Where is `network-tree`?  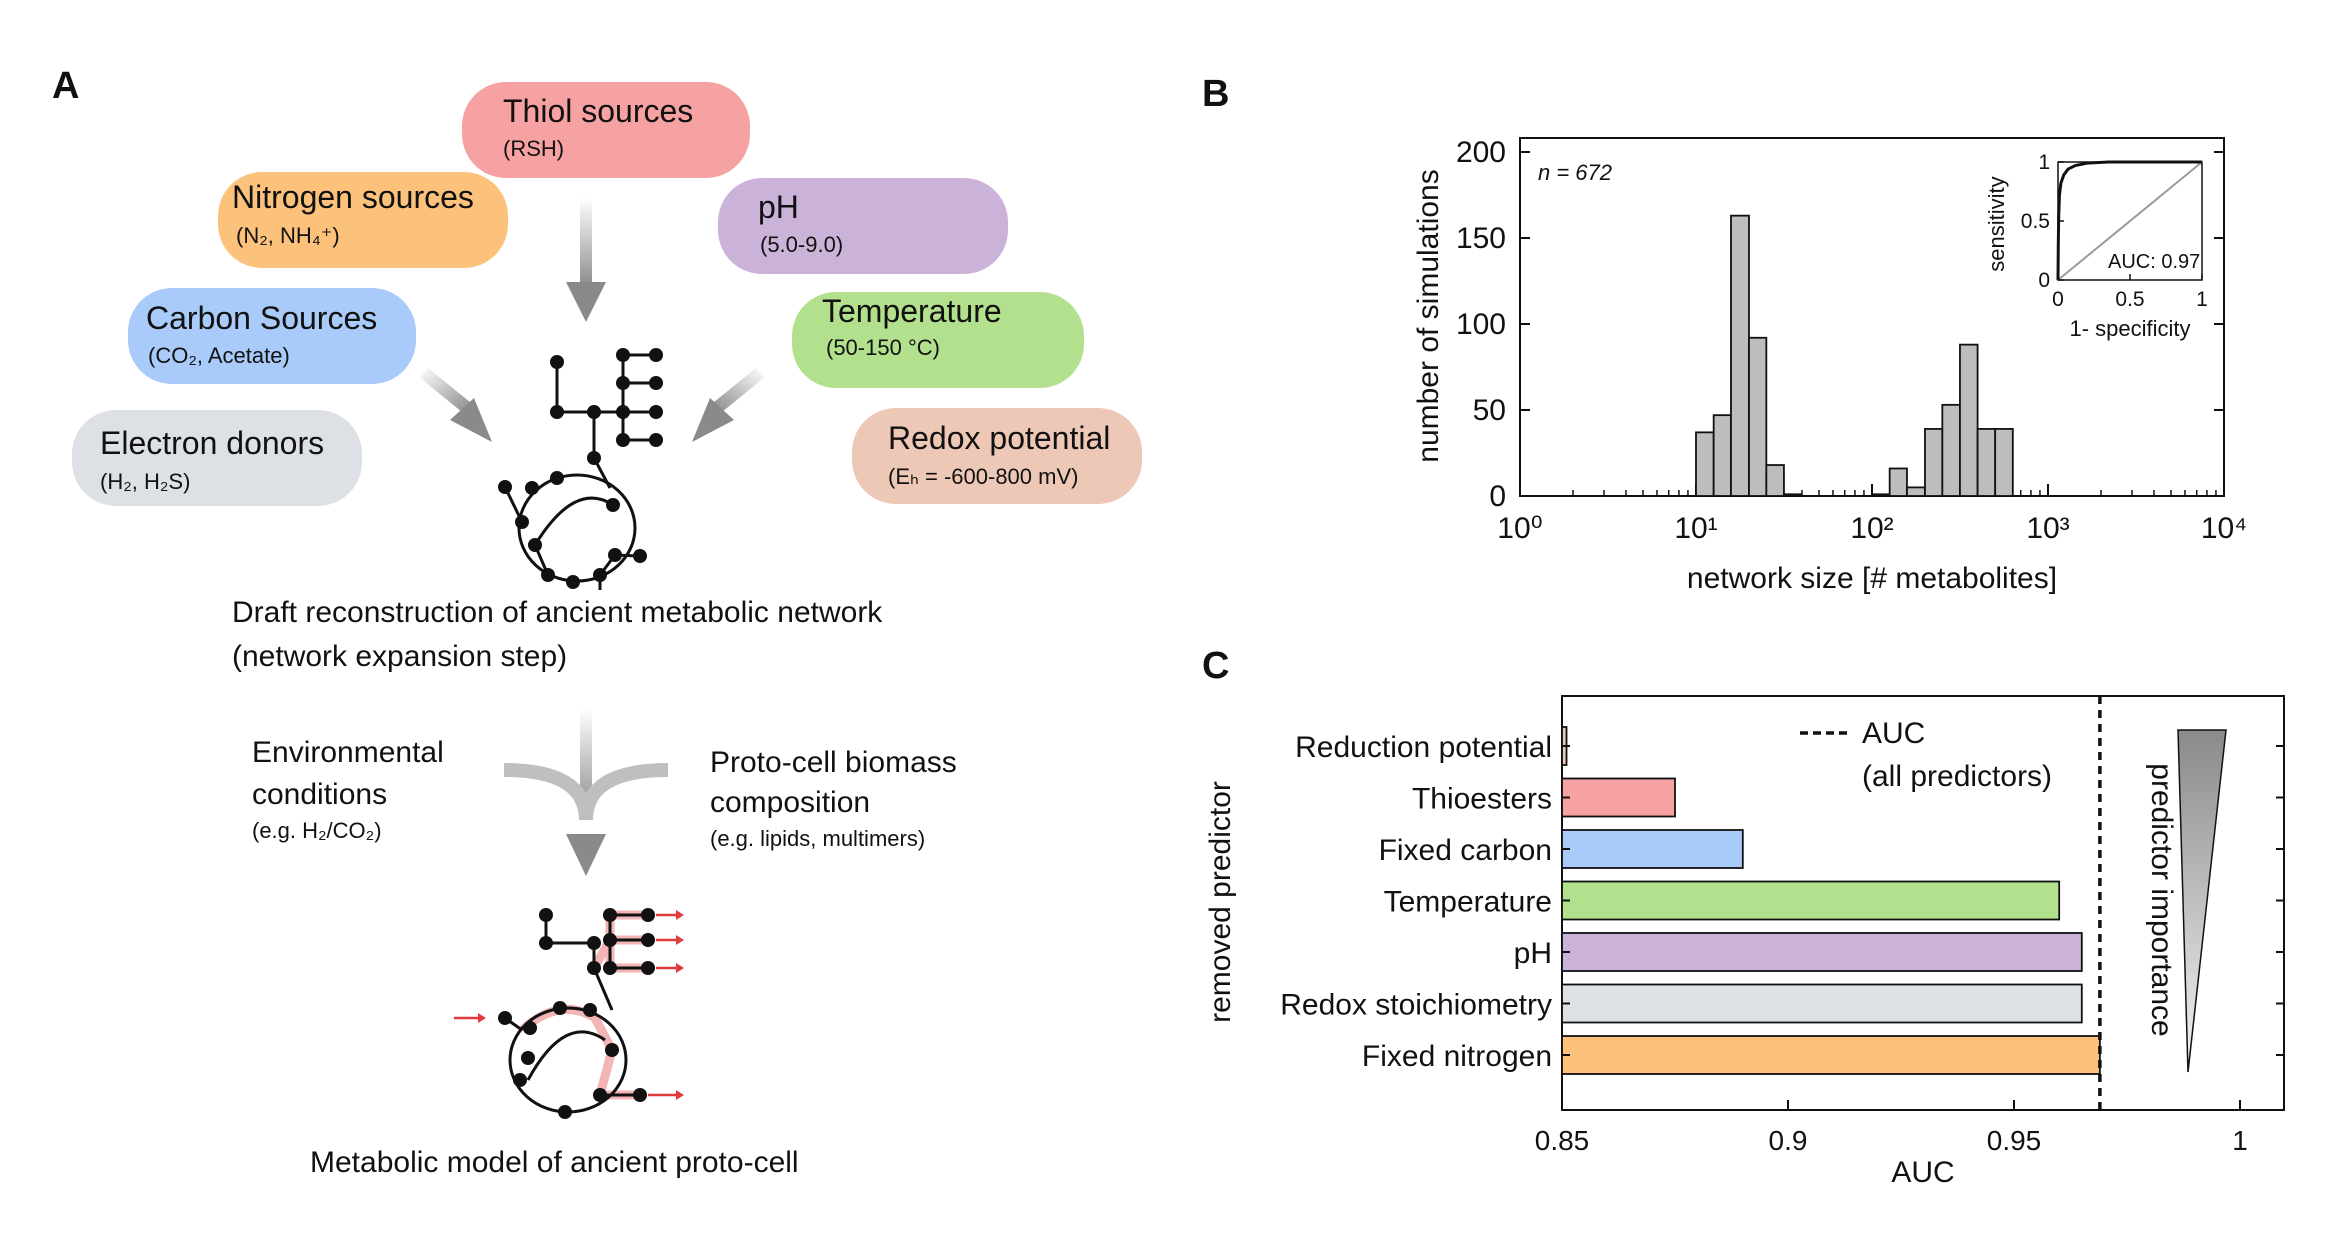
network-tree is located at coordinates (625, 397).